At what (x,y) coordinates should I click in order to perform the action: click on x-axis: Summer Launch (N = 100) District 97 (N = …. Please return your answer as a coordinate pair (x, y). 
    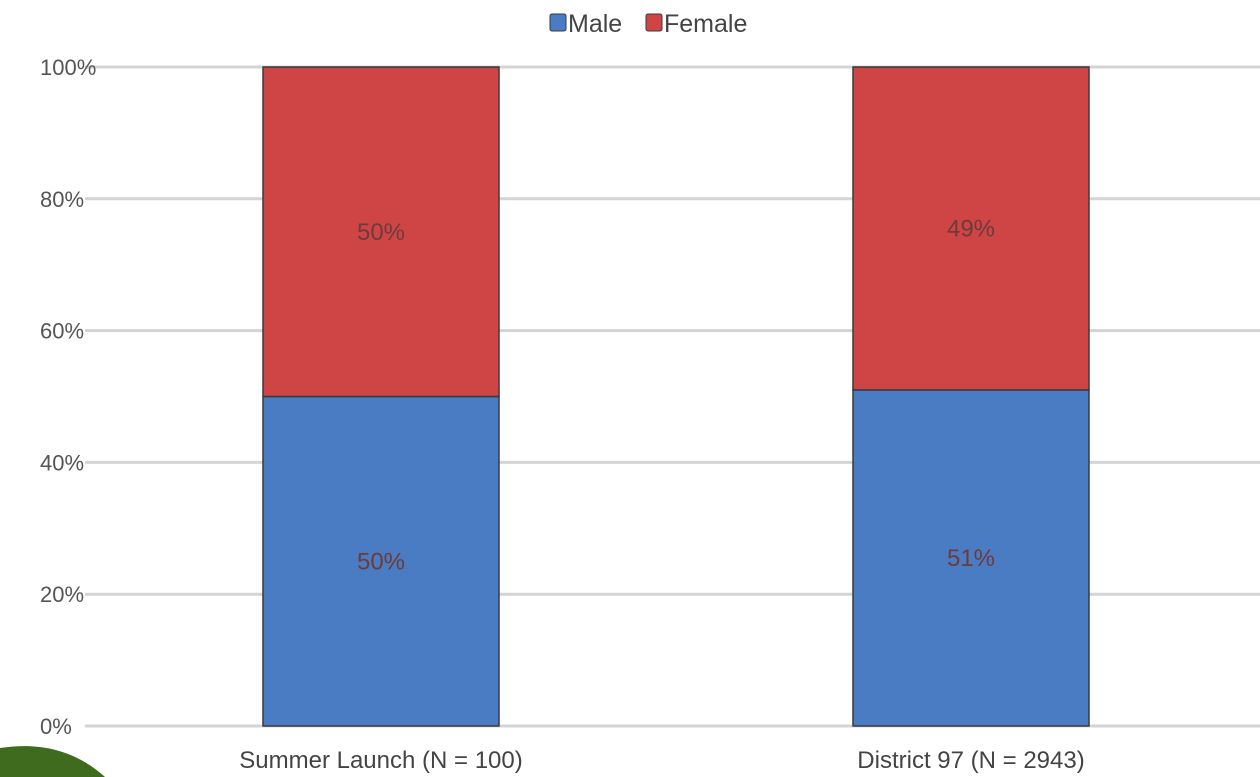
    Looking at the image, I should click on (661, 760).